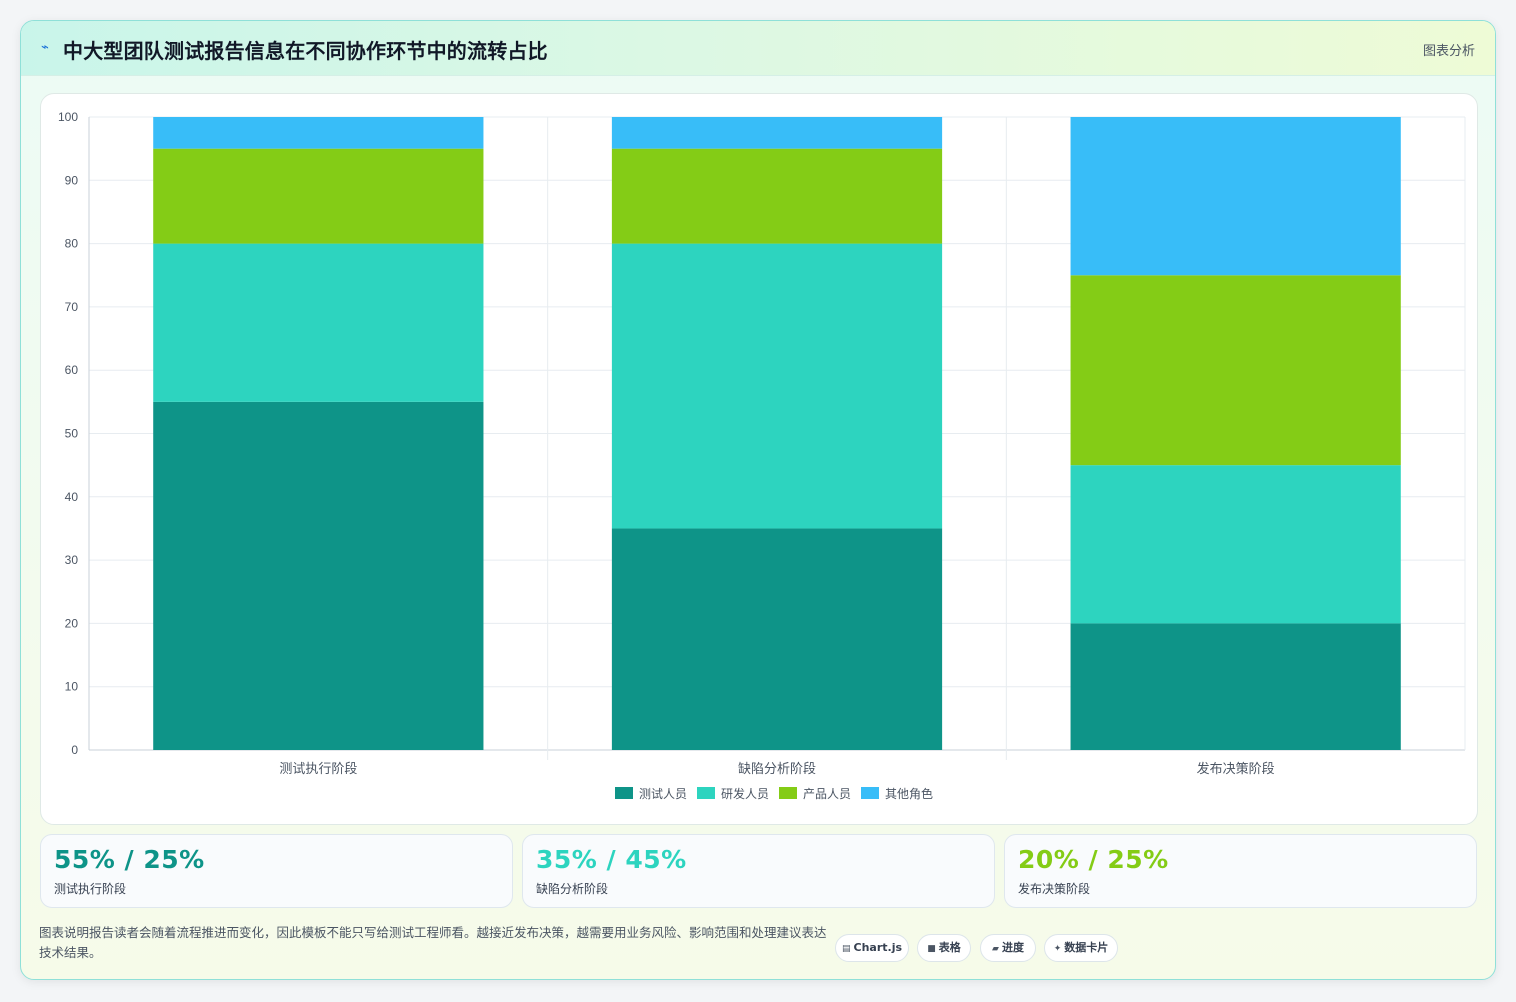 The image size is (1516, 1002). What do you see at coordinates (995, 949) in the screenshot?
I see `progress-icon: ▰` at bounding box center [995, 949].